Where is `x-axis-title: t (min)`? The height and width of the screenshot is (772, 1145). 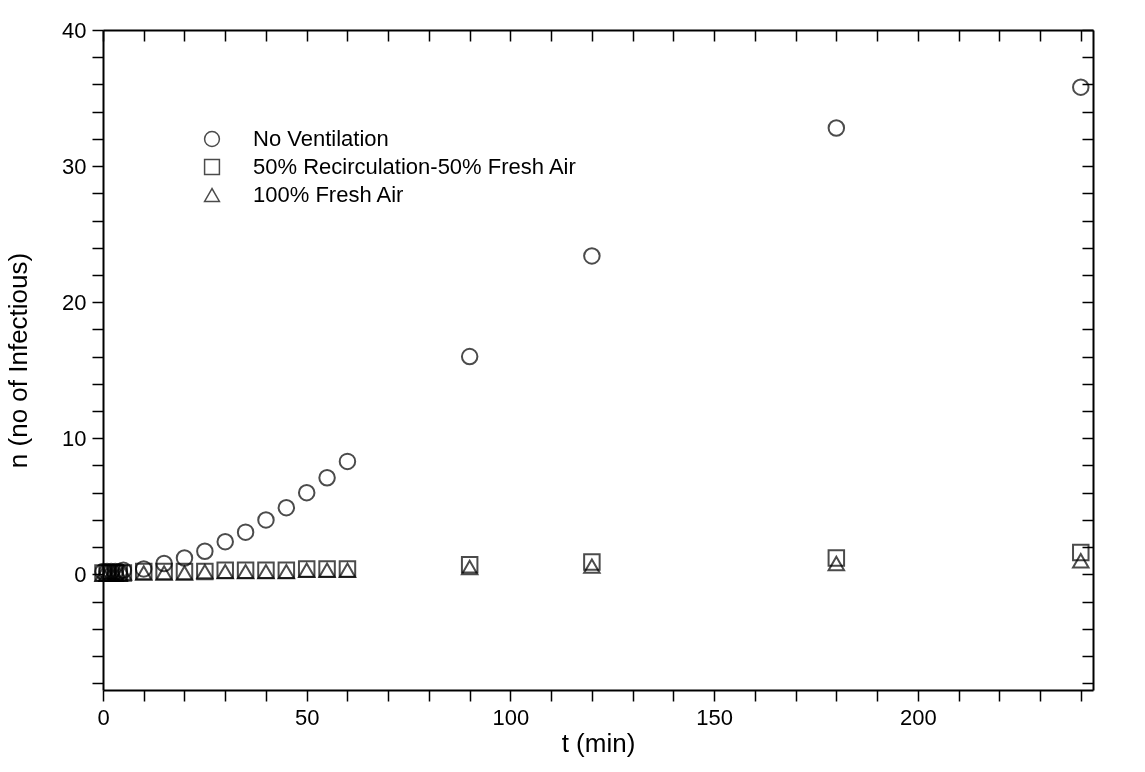
x-axis-title: t (min) is located at coordinates (598, 742).